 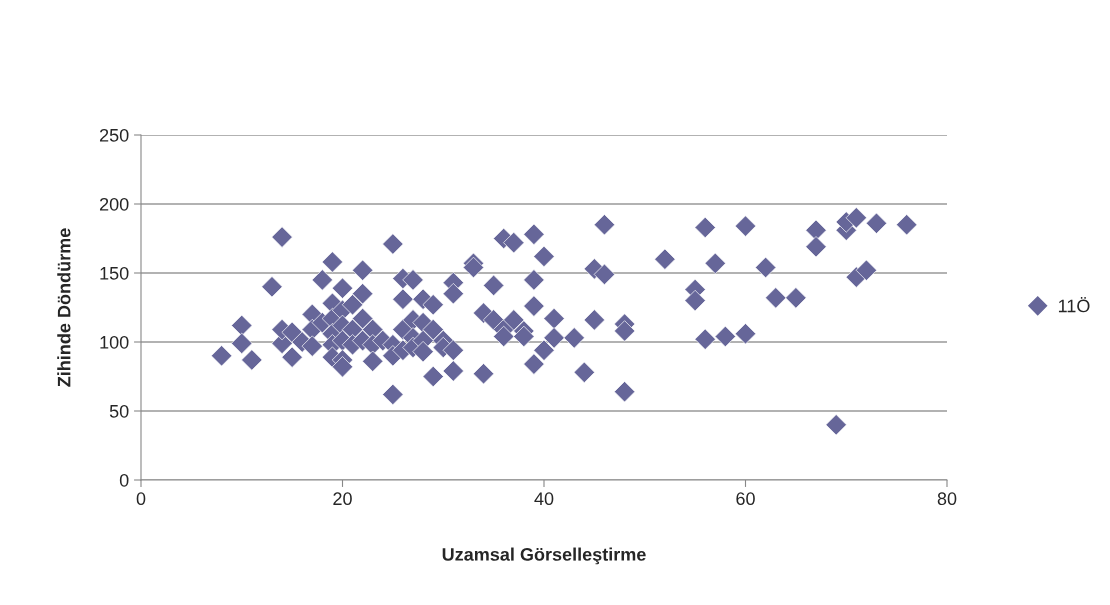 What do you see at coordinates (544, 499) in the screenshot?
I see `x-tick-label: 40` at bounding box center [544, 499].